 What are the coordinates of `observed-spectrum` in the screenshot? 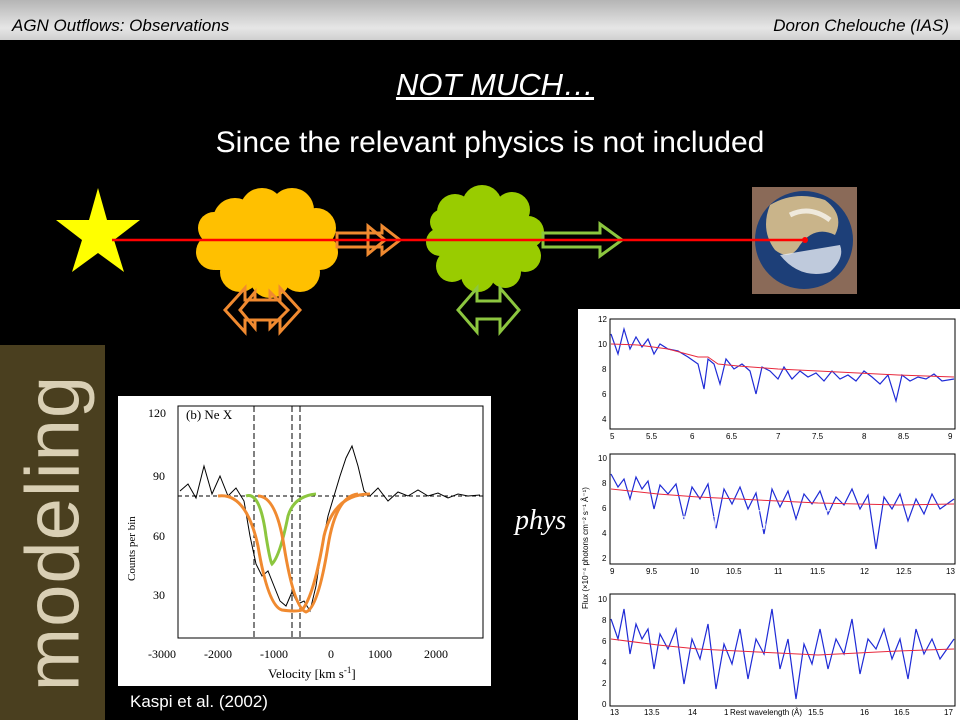 It's located at (330, 528).